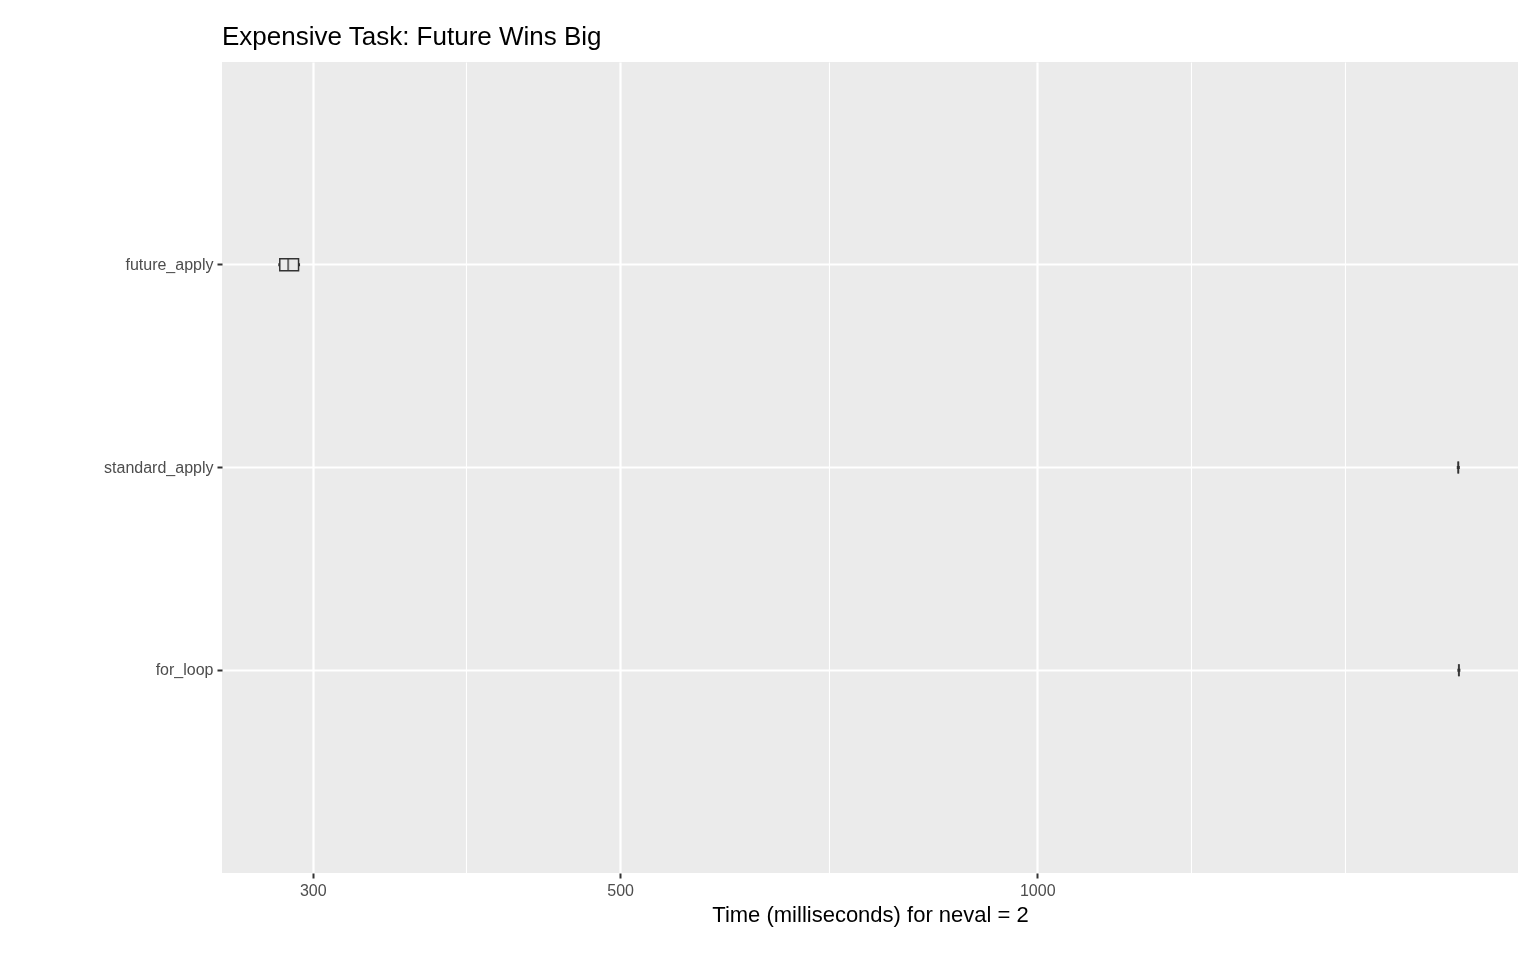 The height and width of the screenshot is (960, 1536). I want to click on x-axis-title: Time (milliseconds) for neval = 2, so click(870, 914).